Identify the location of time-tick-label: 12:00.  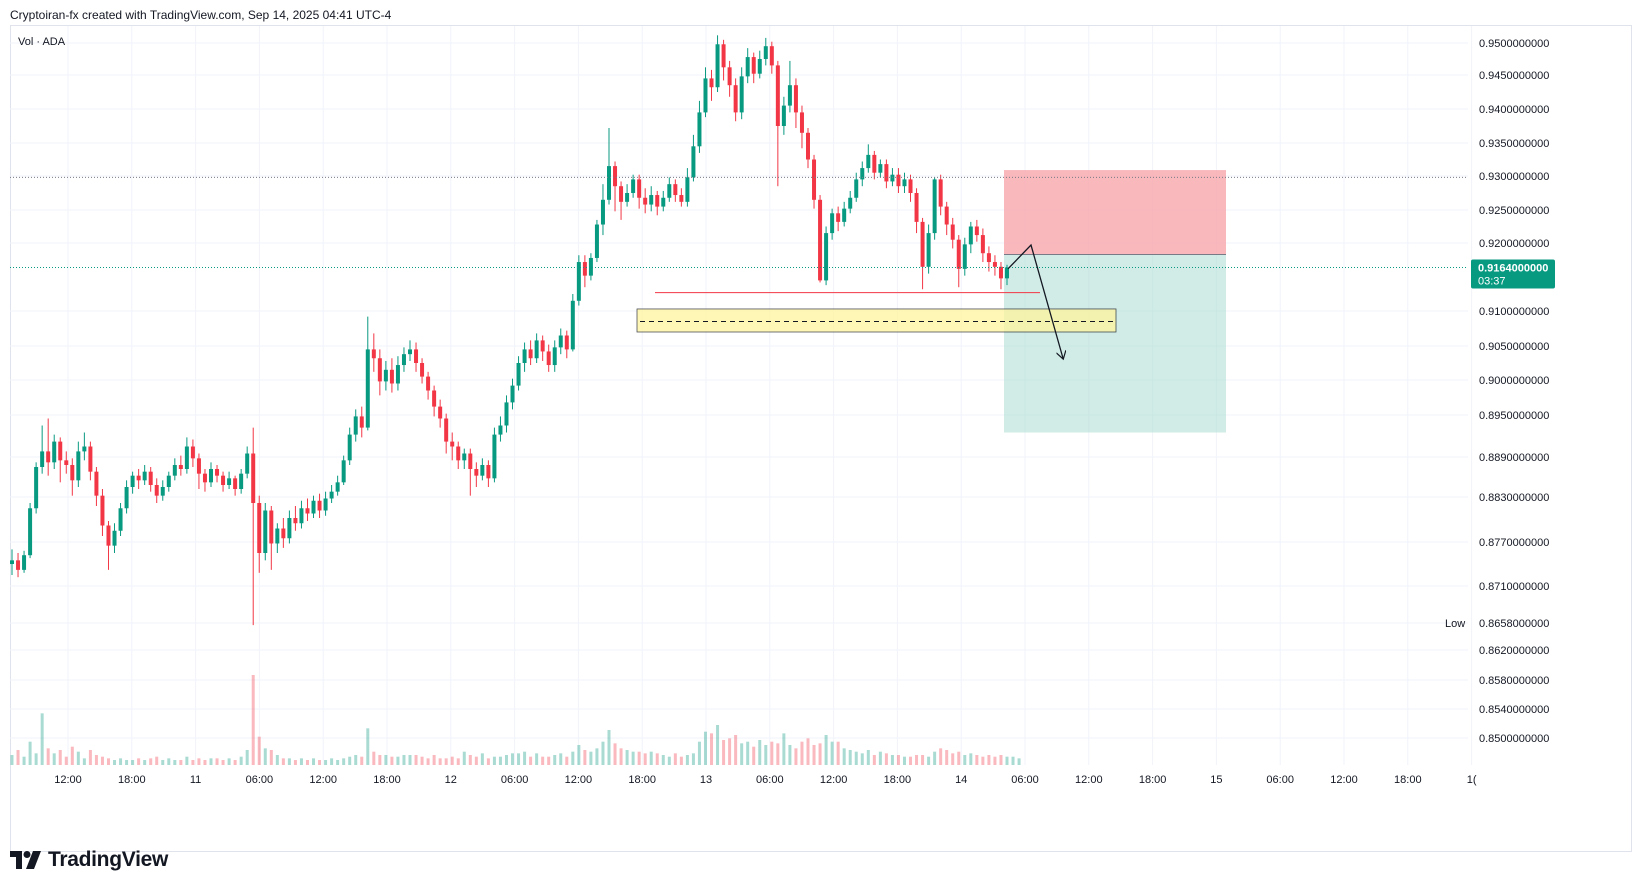
(323, 780).